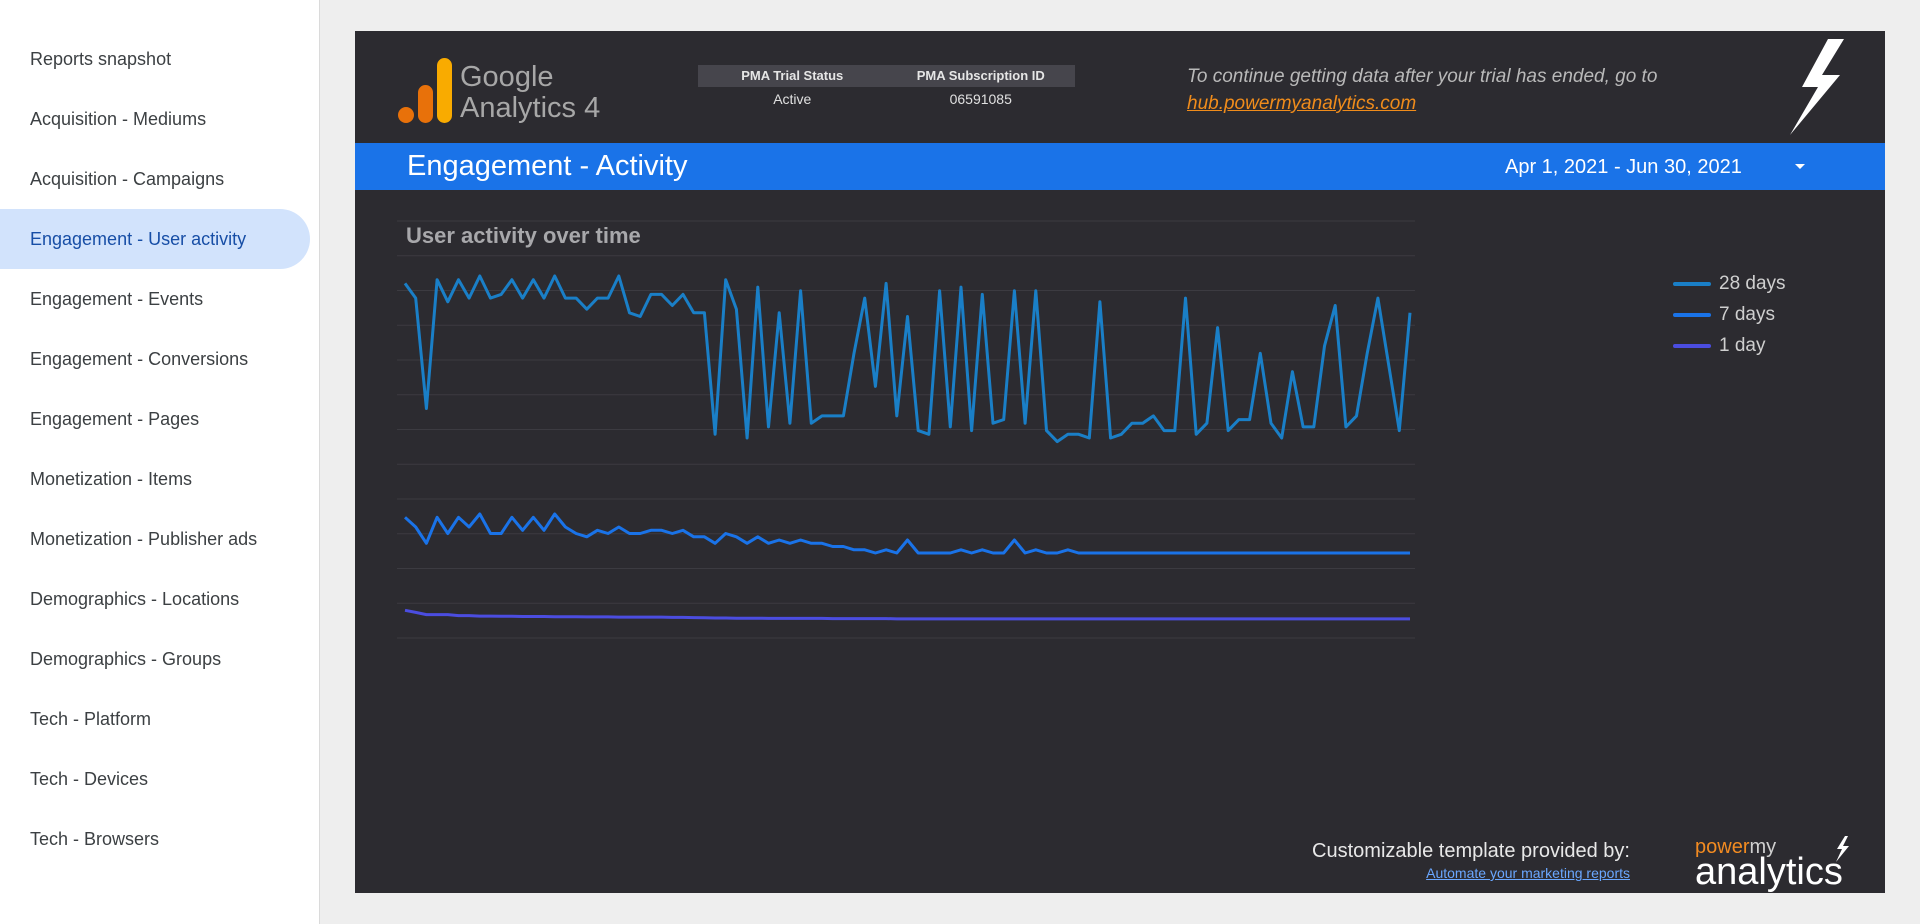 This screenshot has width=1920, height=924. Describe the element at coordinates (139, 358) in the screenshot. I see `sidebar-item-engagement-conversions: Engagement - Conversions` at that location.